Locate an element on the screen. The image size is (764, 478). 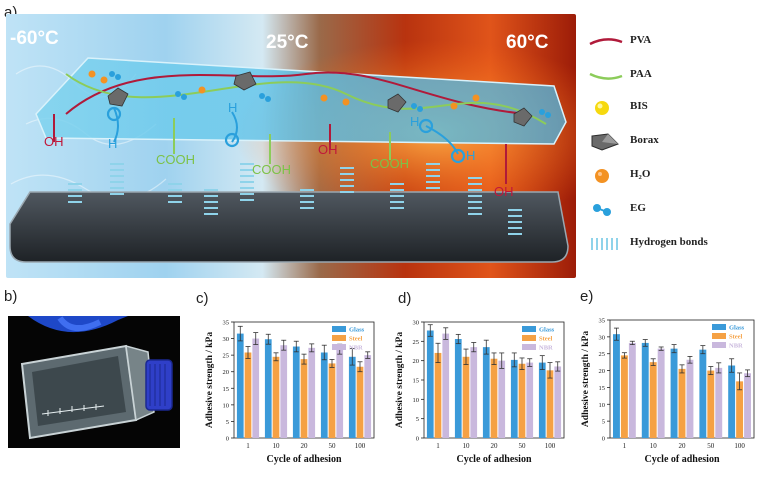
x-tick-label: 50 is located at coordinates (711, 446).